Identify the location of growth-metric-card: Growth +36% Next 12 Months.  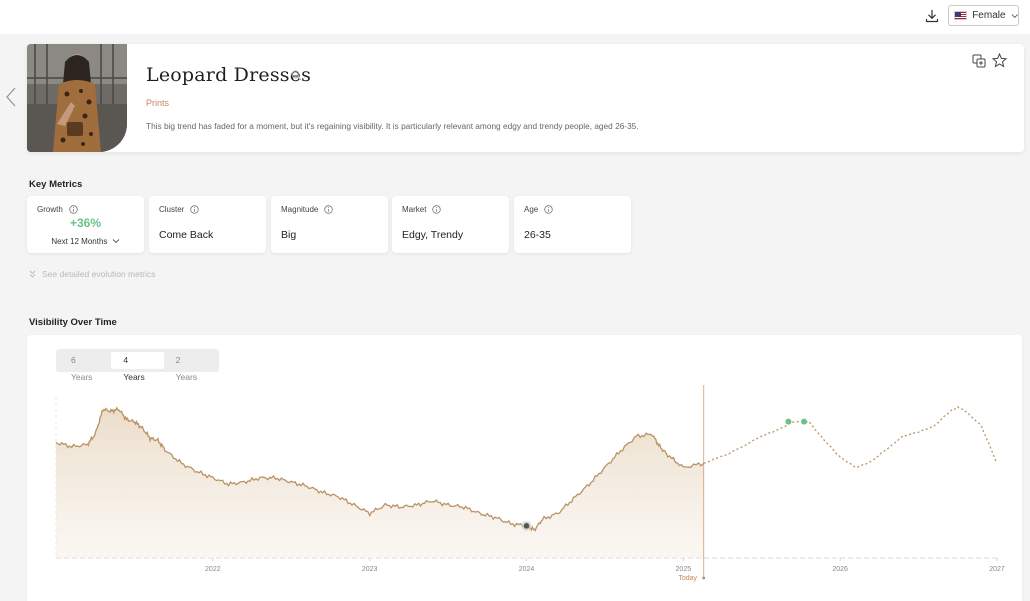
(85, 224).